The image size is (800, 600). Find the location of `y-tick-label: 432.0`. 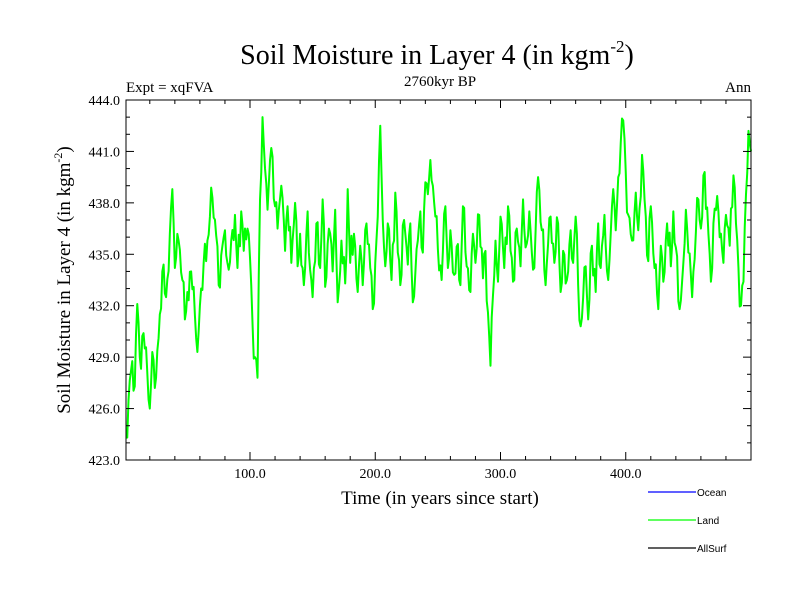

y-tick-label: 432.0 is located at coordinates (105, 307).